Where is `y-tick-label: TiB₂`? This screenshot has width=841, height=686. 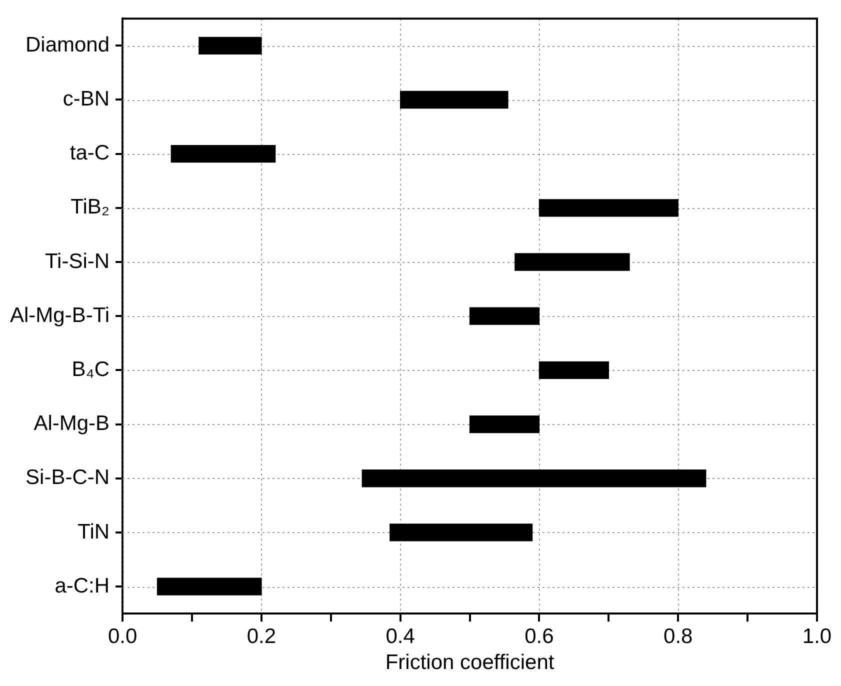 y-tick-label: TiB₂ is located at coordinates (90, 207).